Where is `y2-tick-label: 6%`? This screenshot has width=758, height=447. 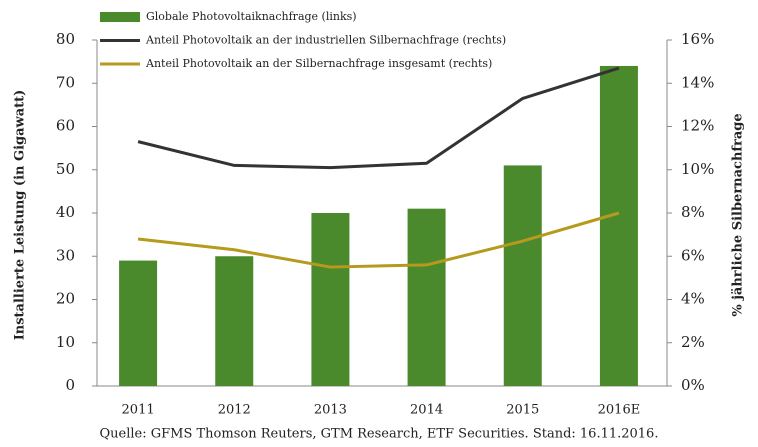 y2-tick-label: 6% is located at coordinates (693, 255).